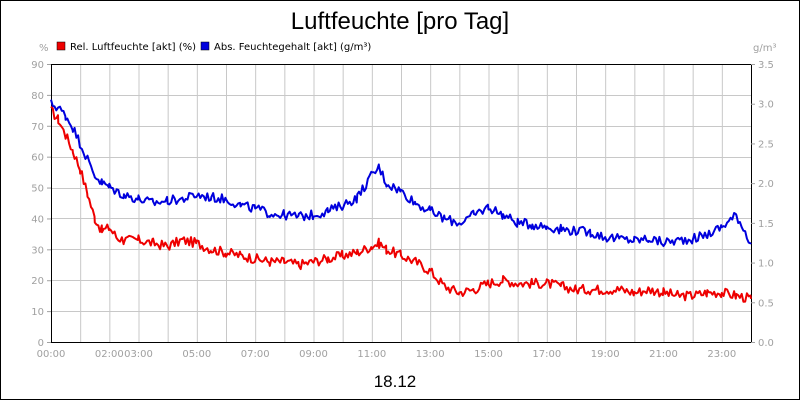 This screenshot has width=800, height=400. I want to click on left-tick-label: 0, so click(41, 343).